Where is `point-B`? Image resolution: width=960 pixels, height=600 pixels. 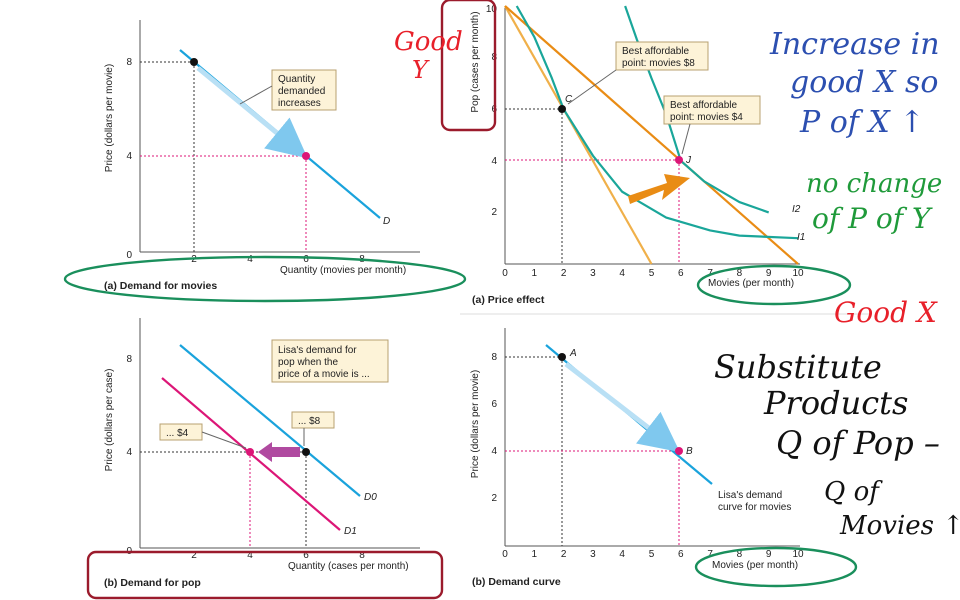 point-B is located at coordinates (679, 451).